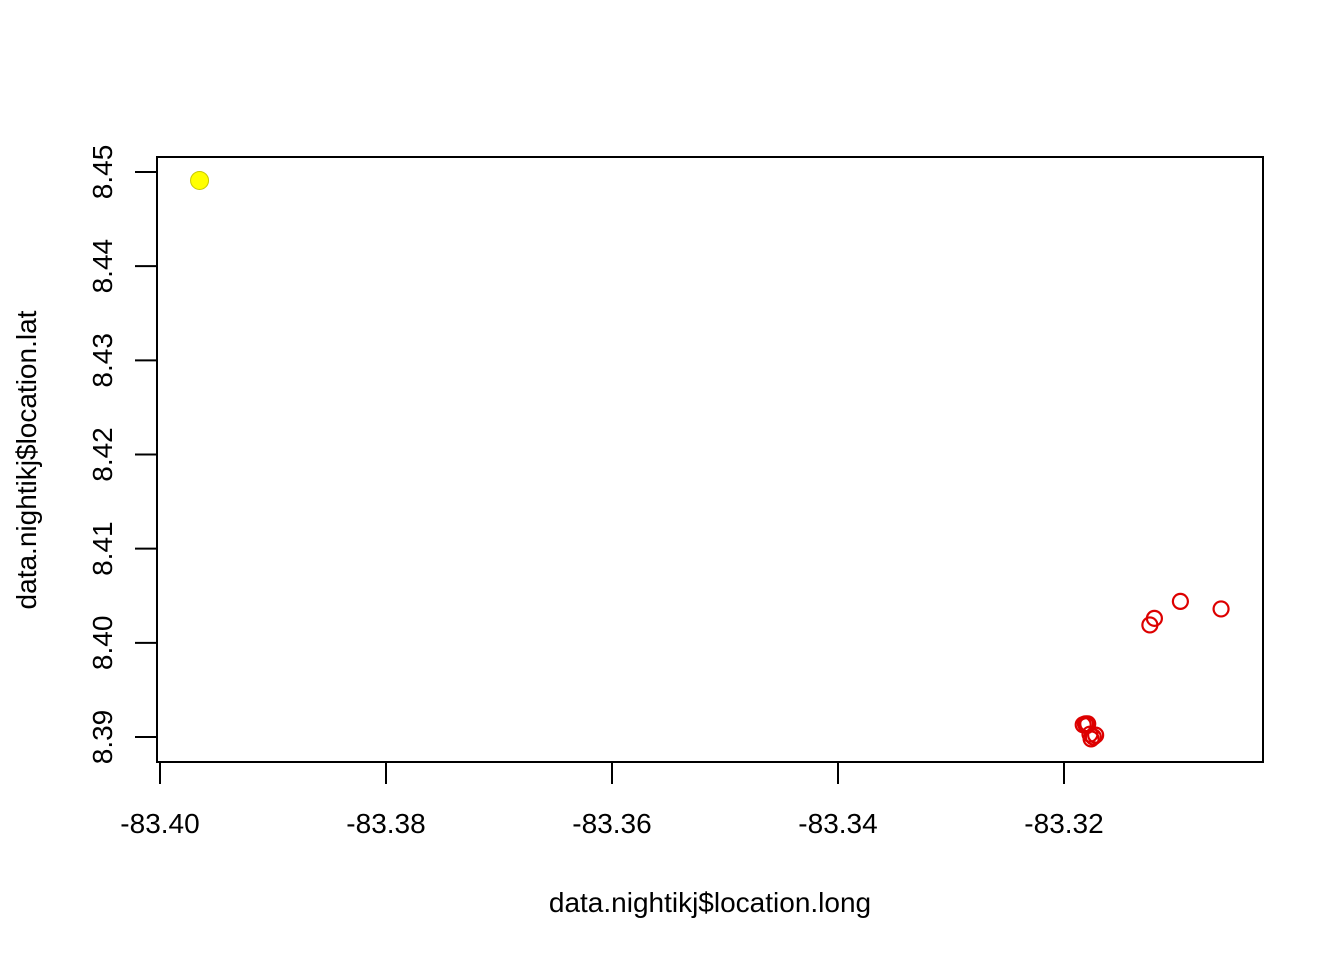 The height and width of the screenshot is (960, 1344). I want to click on y-tick-label: 8.44, so click(102, 266).